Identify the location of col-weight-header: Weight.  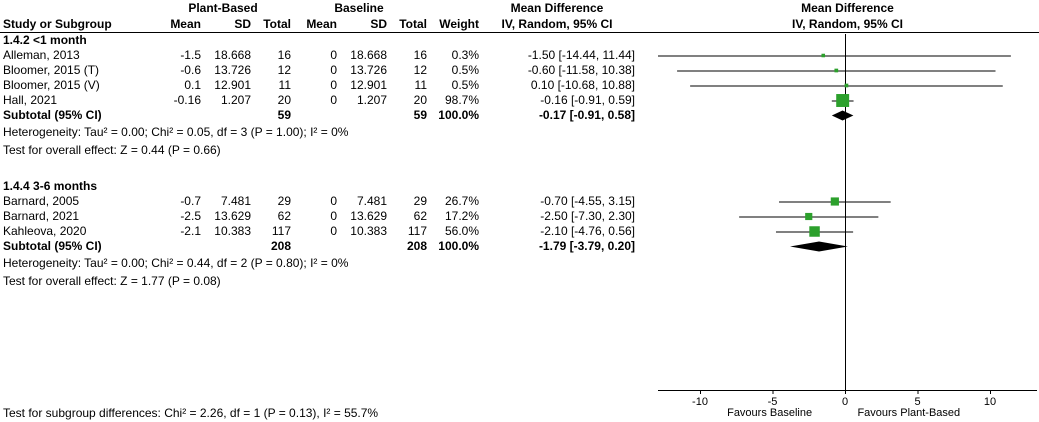
(459, 24).